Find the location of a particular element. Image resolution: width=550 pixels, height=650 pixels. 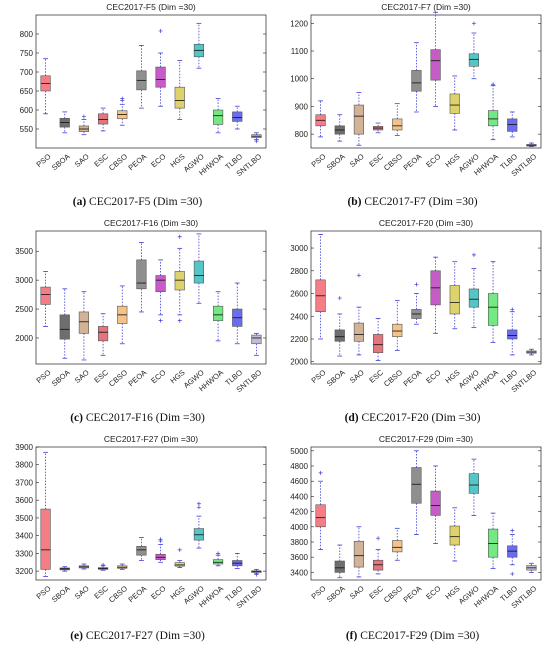

caption-f29: (f) CEC2017-F29 (Dim =30) is located at coordinates (412, 636).